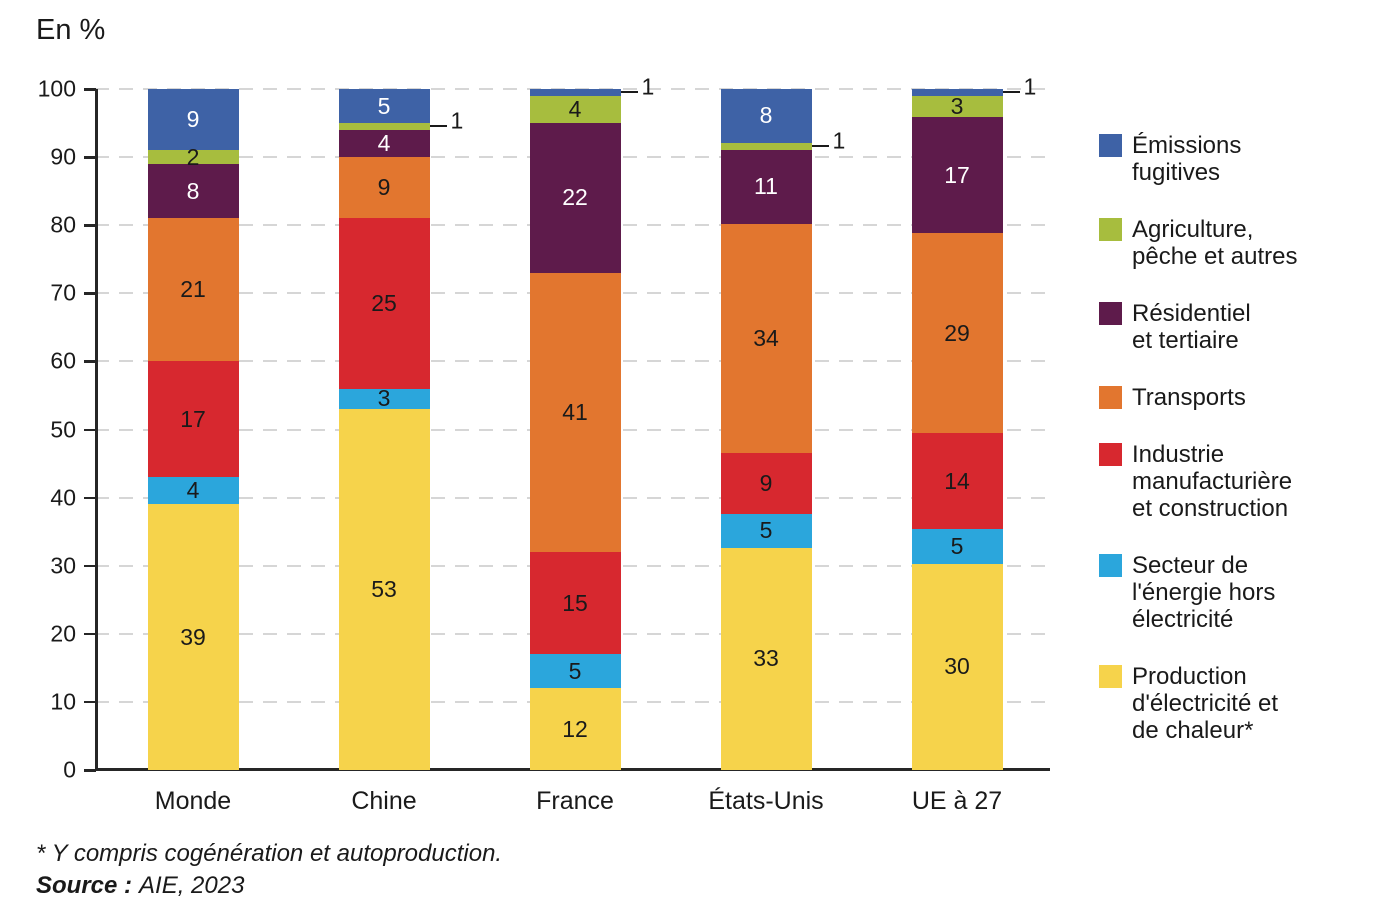 The width and height of the screenshot is (1374, 920). Describe the element at coordinates (575, 728) in the screenshot. I see `bar-segment-value: 12` at that location.